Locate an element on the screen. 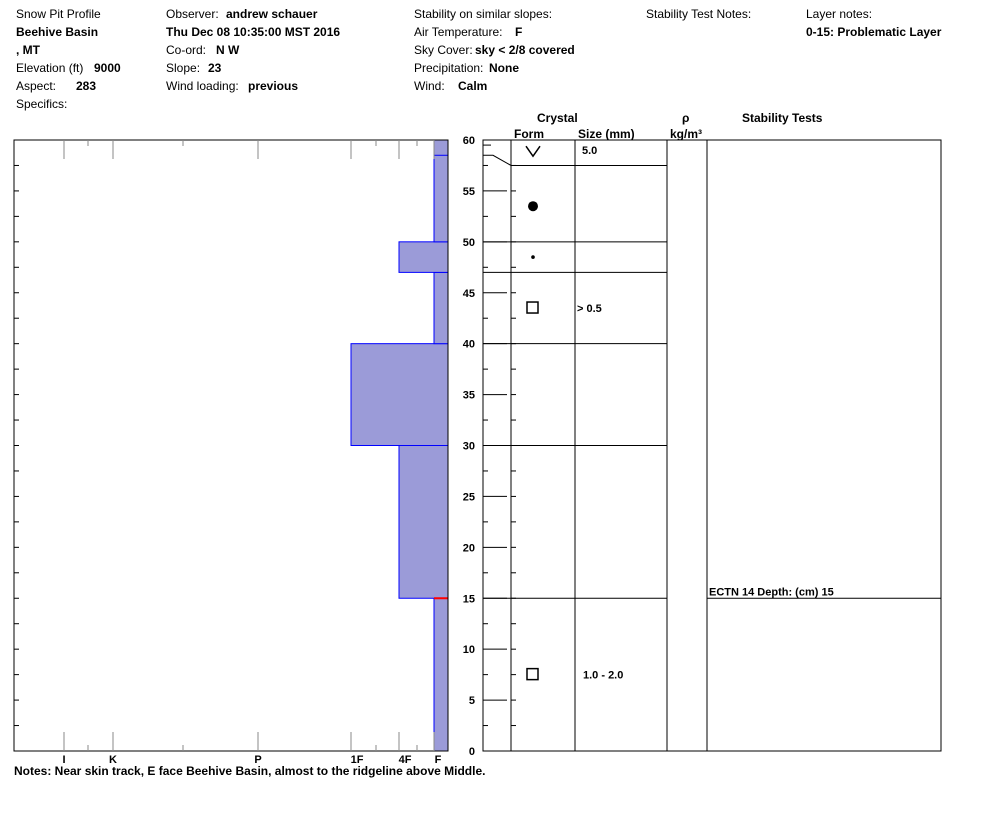 The image size is (994, 840). new-snow-icon is located at coordinates (533, 151).